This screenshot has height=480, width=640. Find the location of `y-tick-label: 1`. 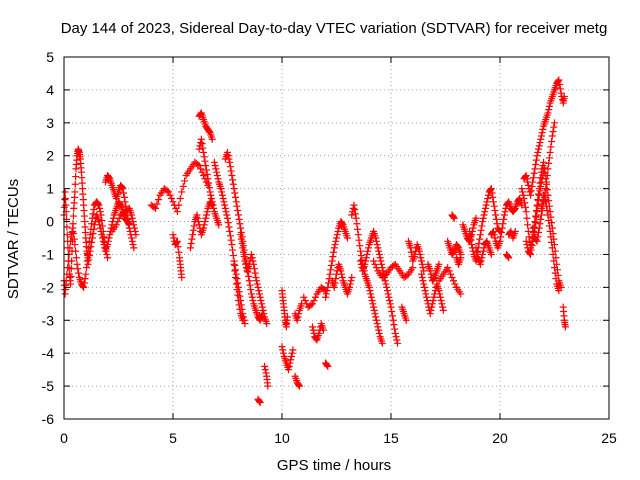

y-tick-label: 1 is located at coordinates (50, 189).